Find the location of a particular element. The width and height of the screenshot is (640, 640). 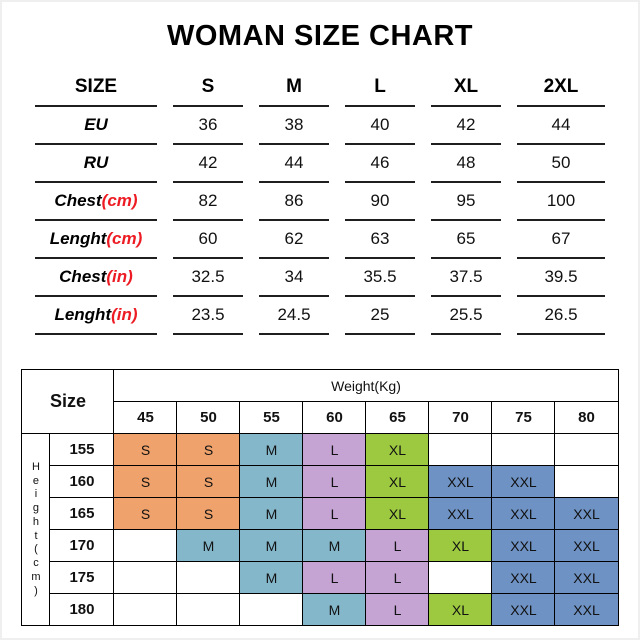

size-value-cell: 46 is located at coordinates (380, 164).